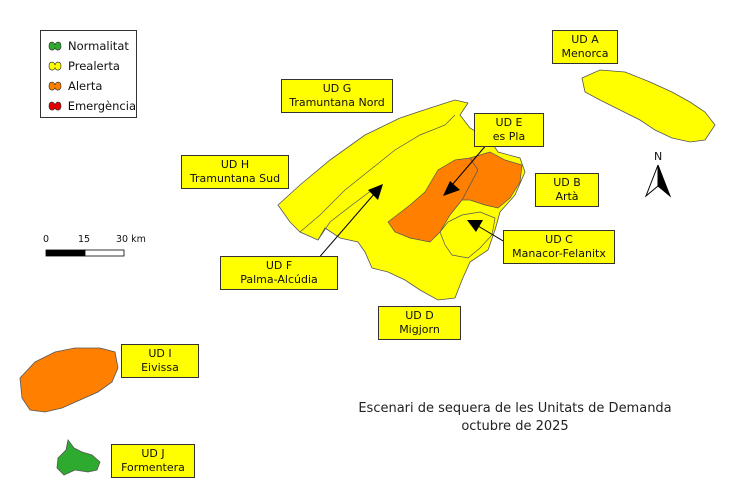 This screenshot has width=730, height=500. Describe the element at coordinates (419, 329) in the screenshot. I see `ud-d-name: Migjorn` at that location.